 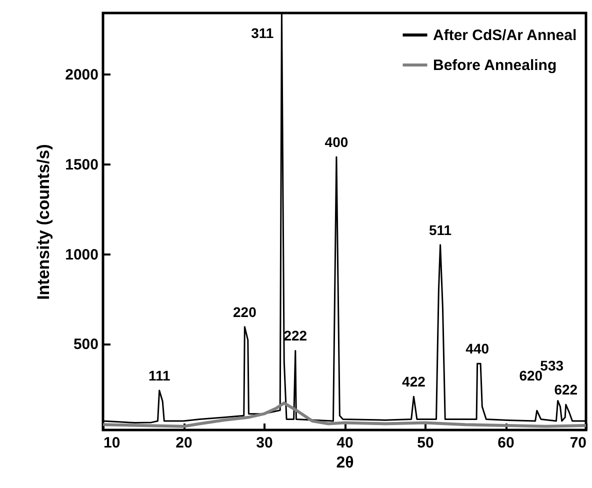 What do you see at coordinates (81, 75) in the screenshot?
I see `y-tick-label: 2000` at bounding box center [81, 75].